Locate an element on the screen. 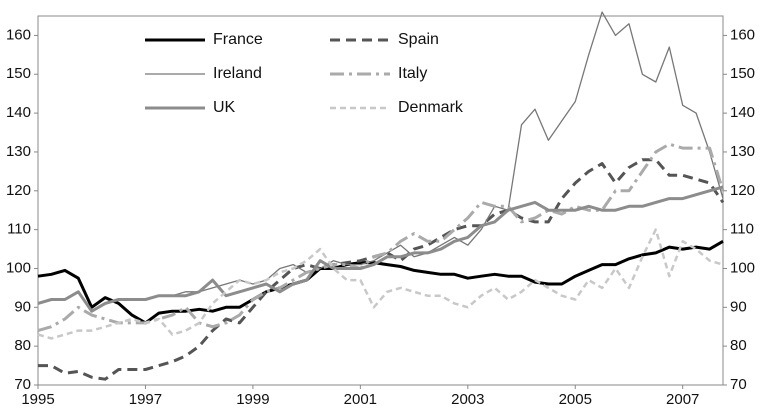 This screenshot has width=775, height=414. y2-tick-label: 150 is located at coordinates (742, 73).